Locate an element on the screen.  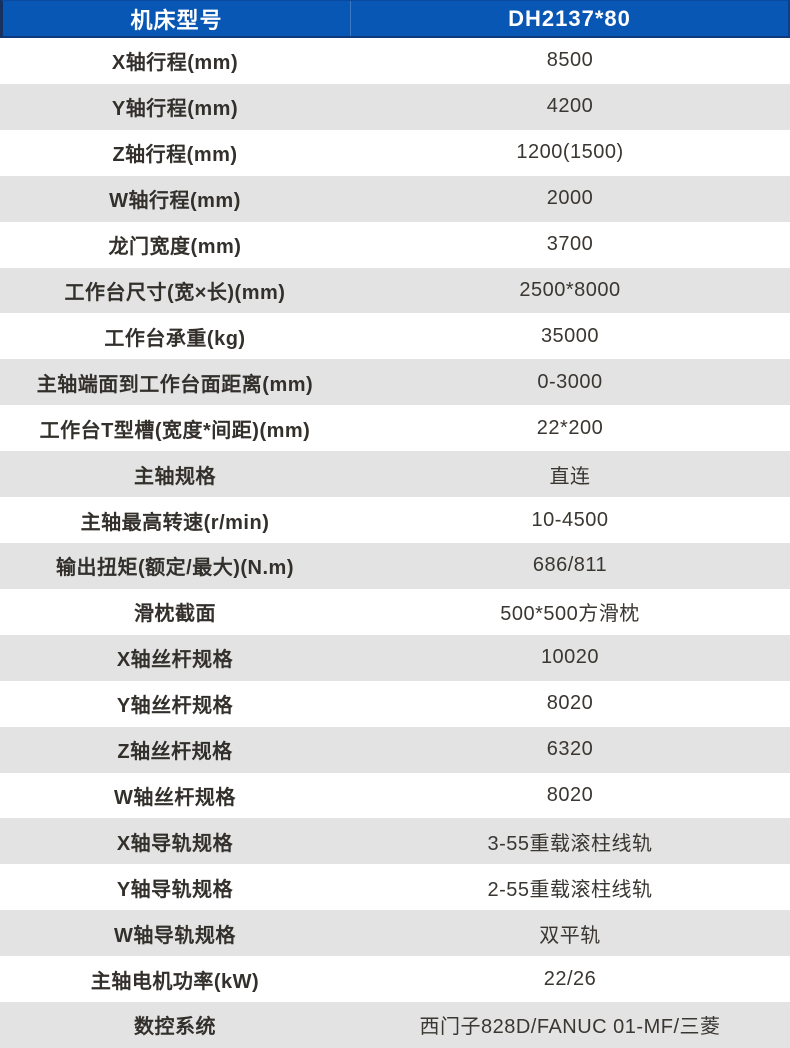
table-row: 主轴规格 直连 is located at coordinates (395, 474).